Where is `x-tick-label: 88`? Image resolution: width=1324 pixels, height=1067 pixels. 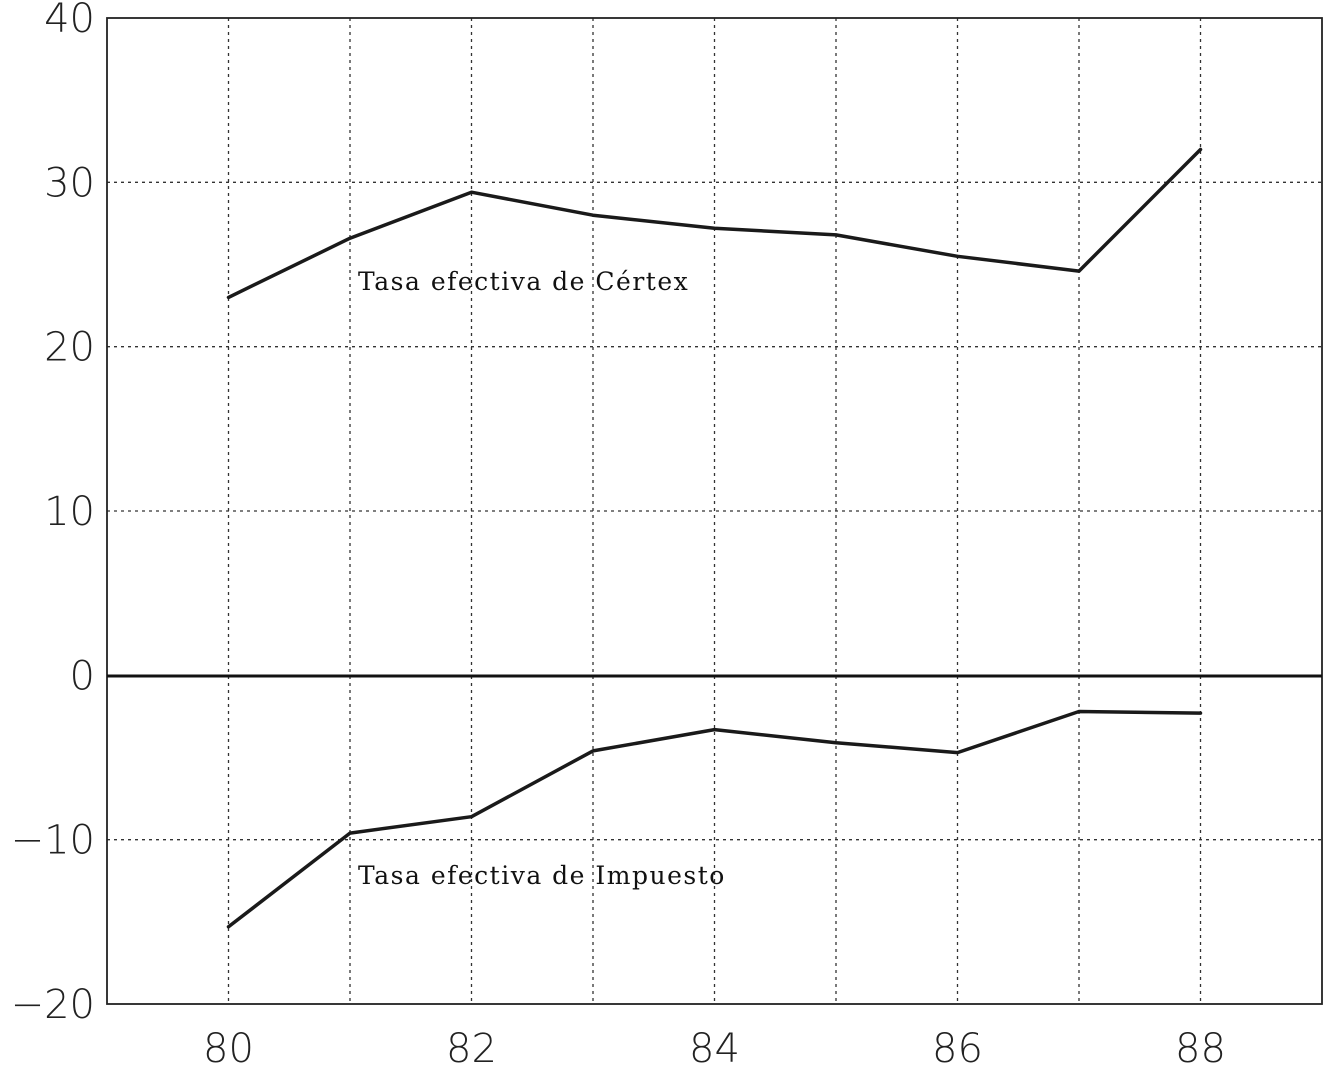 x-tick-label: 88 is located at coordinates (1200, 1046).